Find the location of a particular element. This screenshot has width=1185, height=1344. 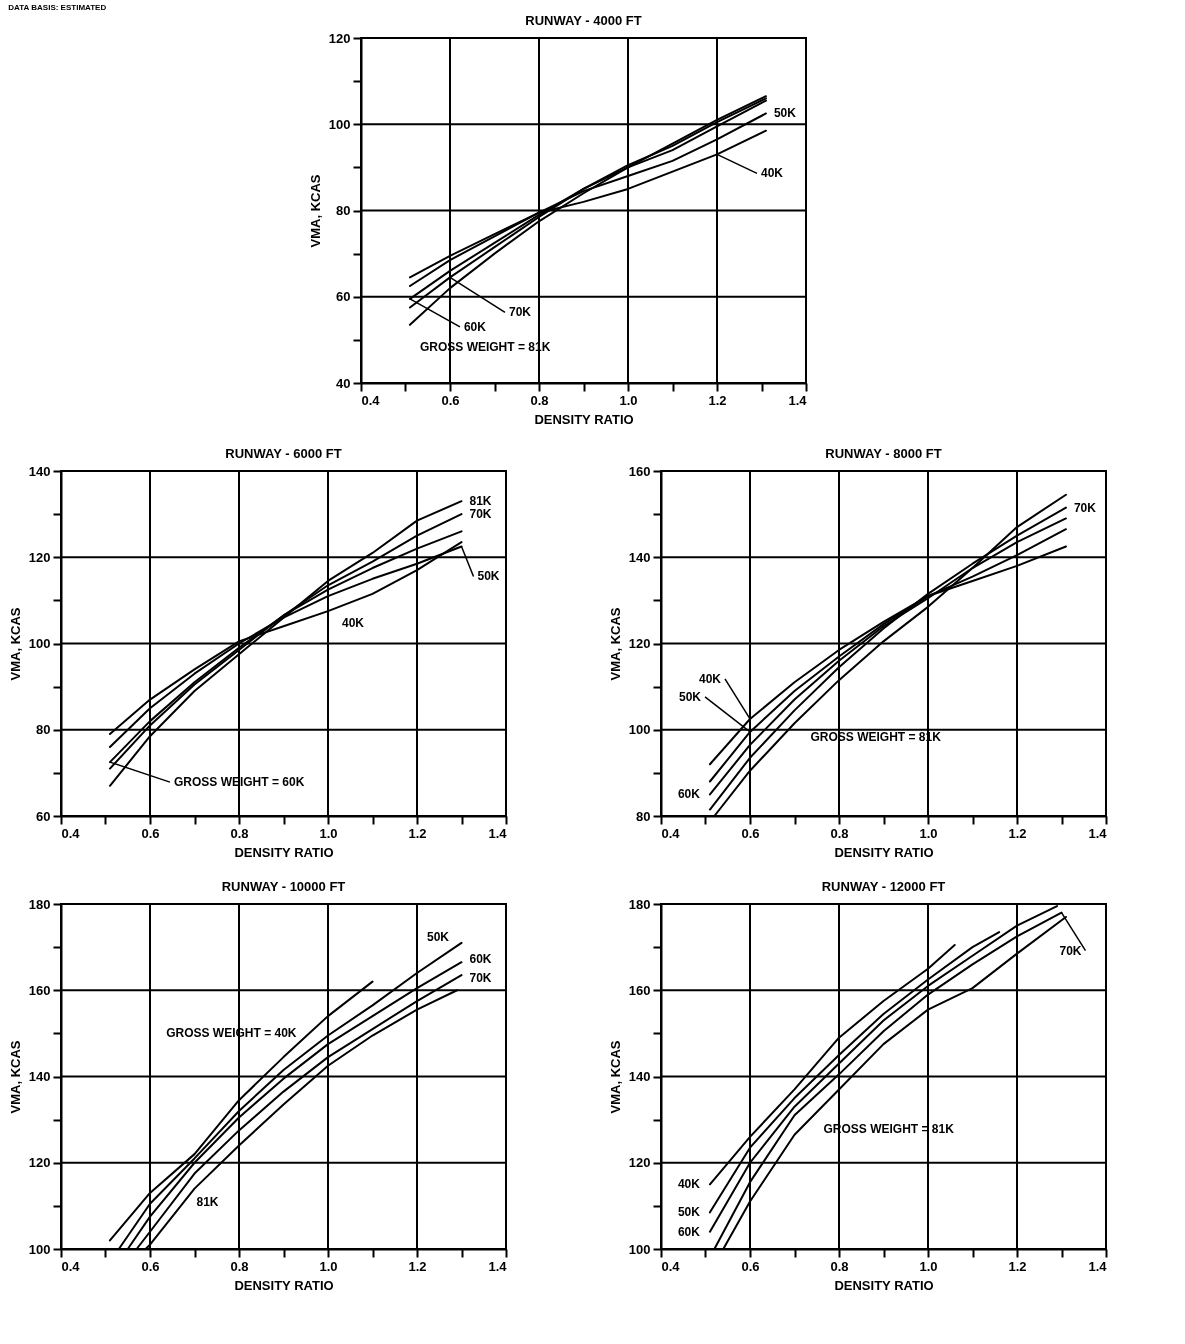

chart-title: RUNWAY - 12000 FT is located at coordinates (883, 886).